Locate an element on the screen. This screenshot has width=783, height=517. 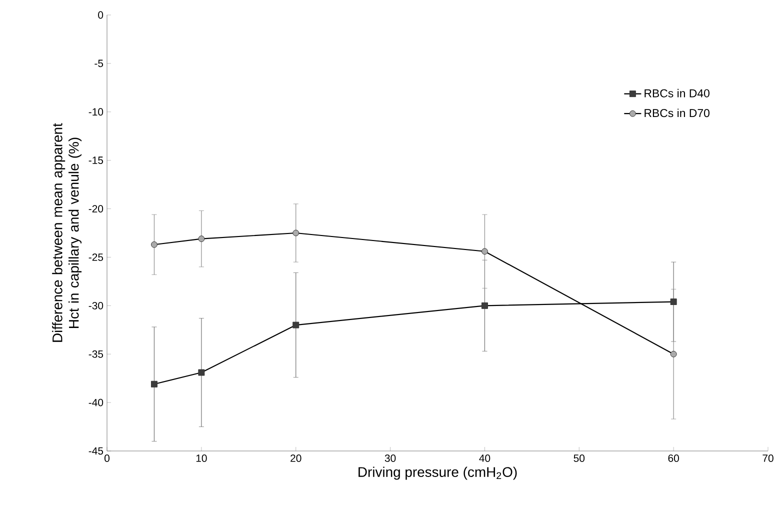
y-axis-title: Difference between mean apparent Hct in capillary and venule (%) is located at coordinates (67, 232).